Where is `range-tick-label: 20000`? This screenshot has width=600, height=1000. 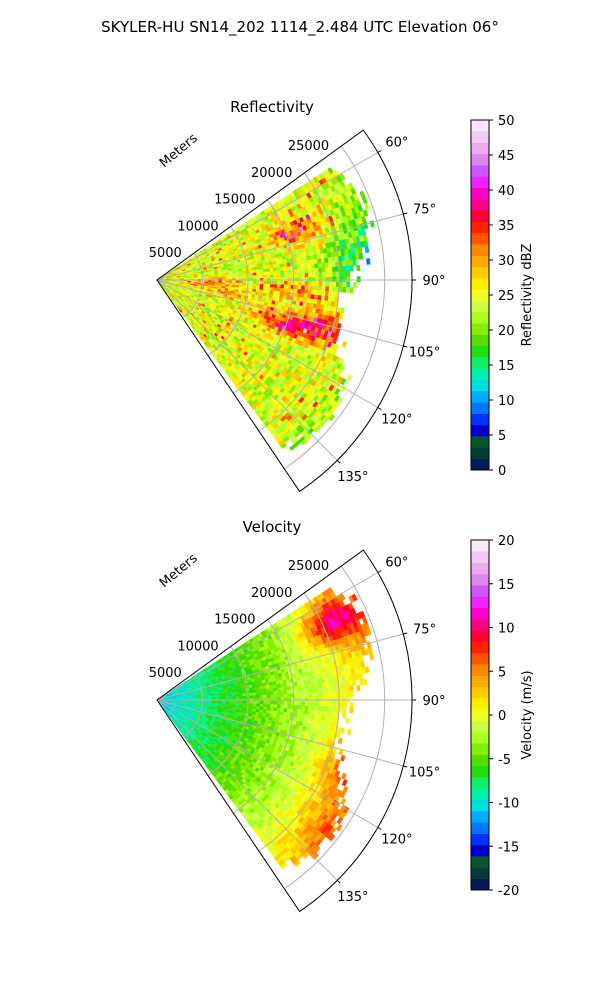
range-tick-label: 20000 is located at coordinates (271, 173).